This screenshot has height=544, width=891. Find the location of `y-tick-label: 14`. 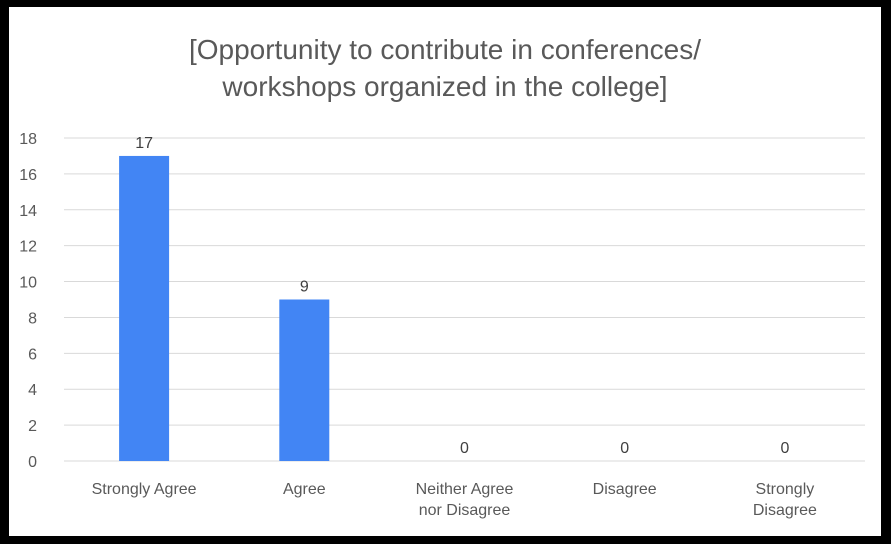

y-tick-label: 14 is located at coordinates (28, 211).